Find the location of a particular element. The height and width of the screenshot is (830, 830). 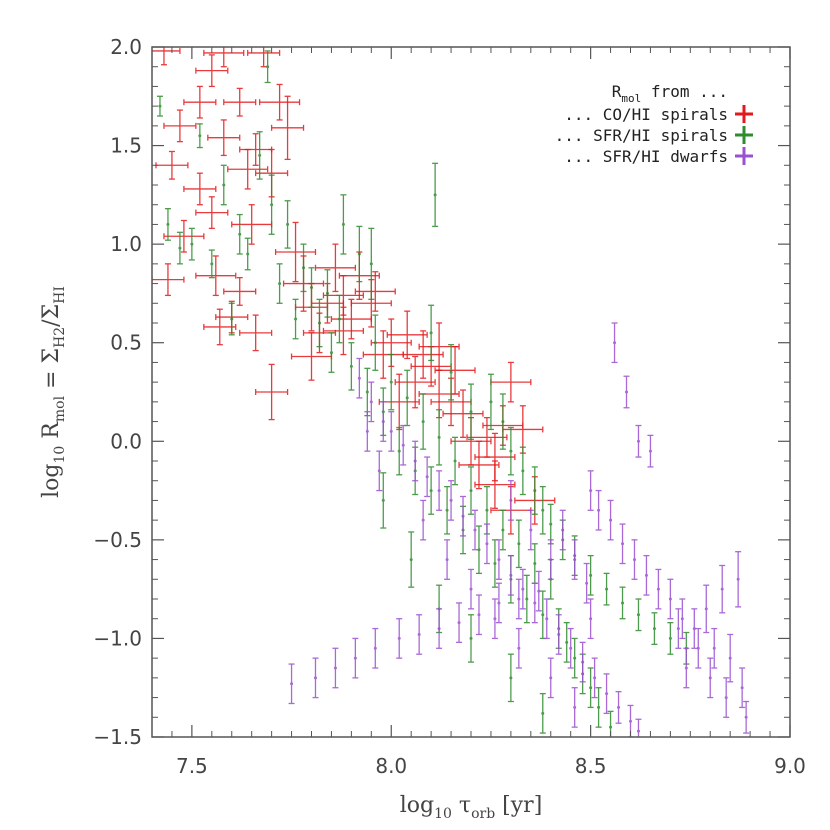

x-tick-label: 9.0 is located at coordinates (790, 766).